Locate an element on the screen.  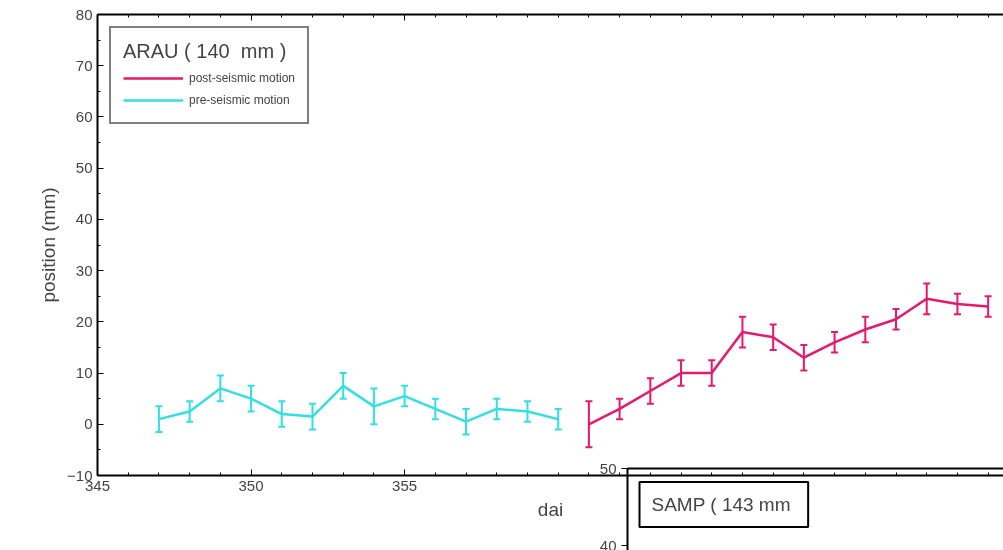
y-tick-label: 60 is located at coordinates (84, 116).